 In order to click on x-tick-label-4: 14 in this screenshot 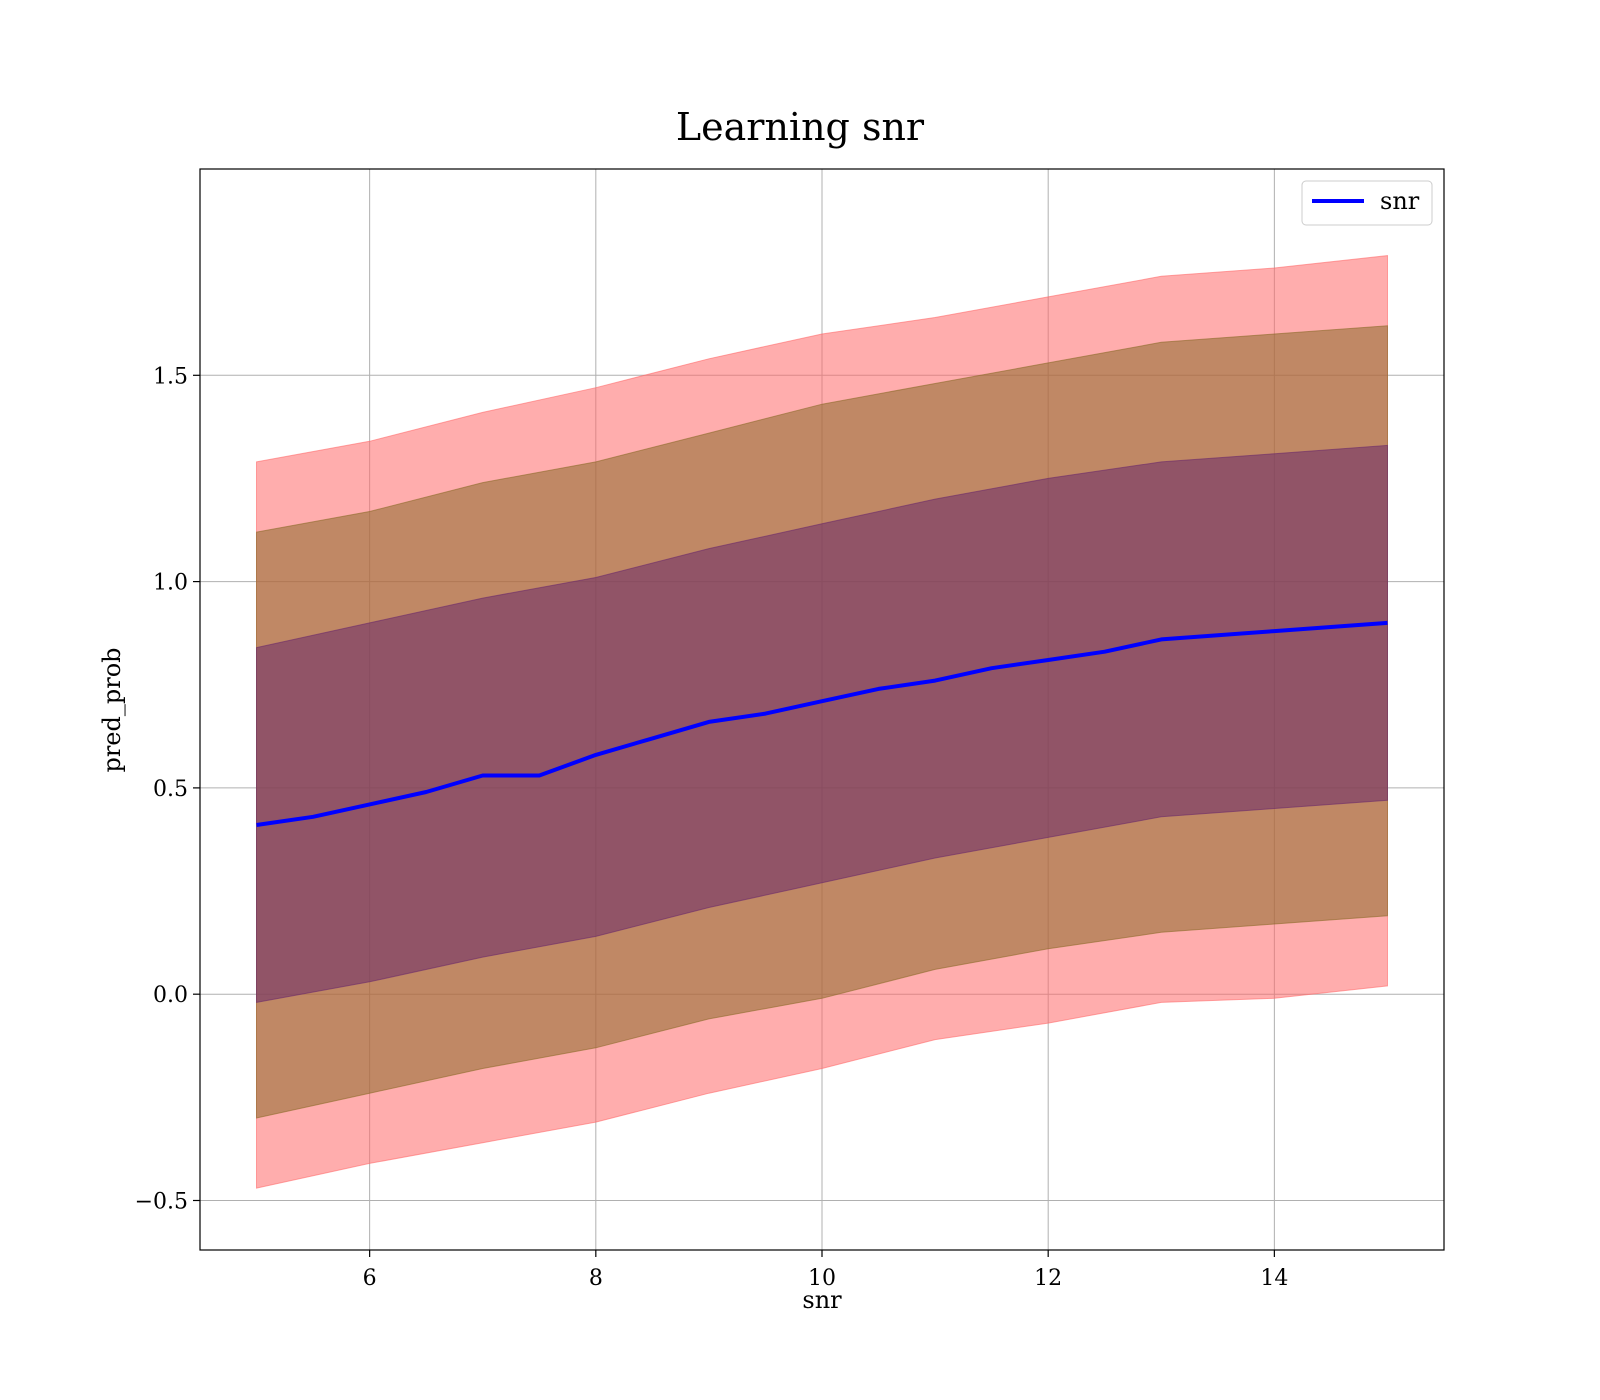, I will do `click(1274, 1278)`.